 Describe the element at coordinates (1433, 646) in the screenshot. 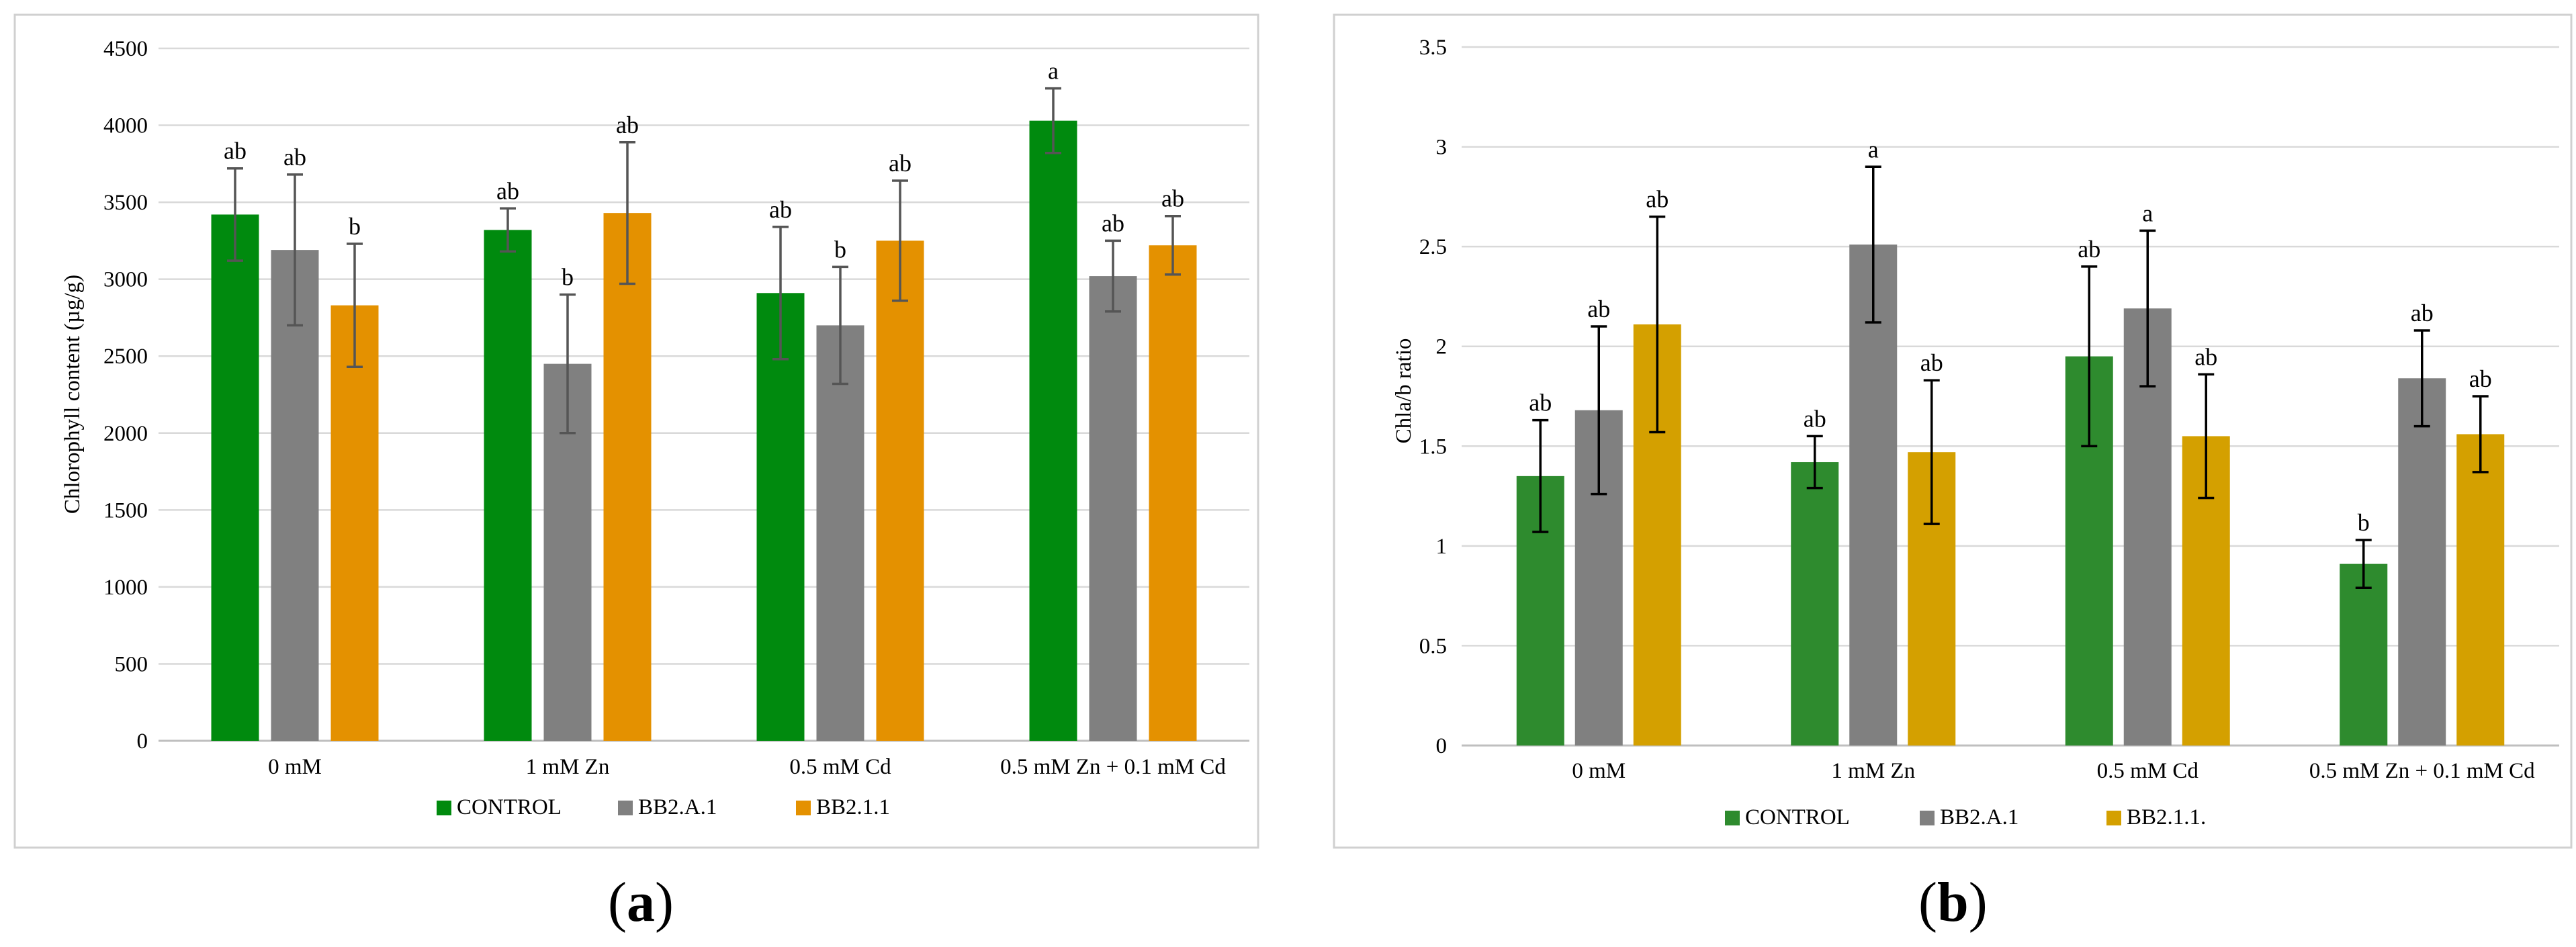

I see `y-tick-label: 0.5` at that location.